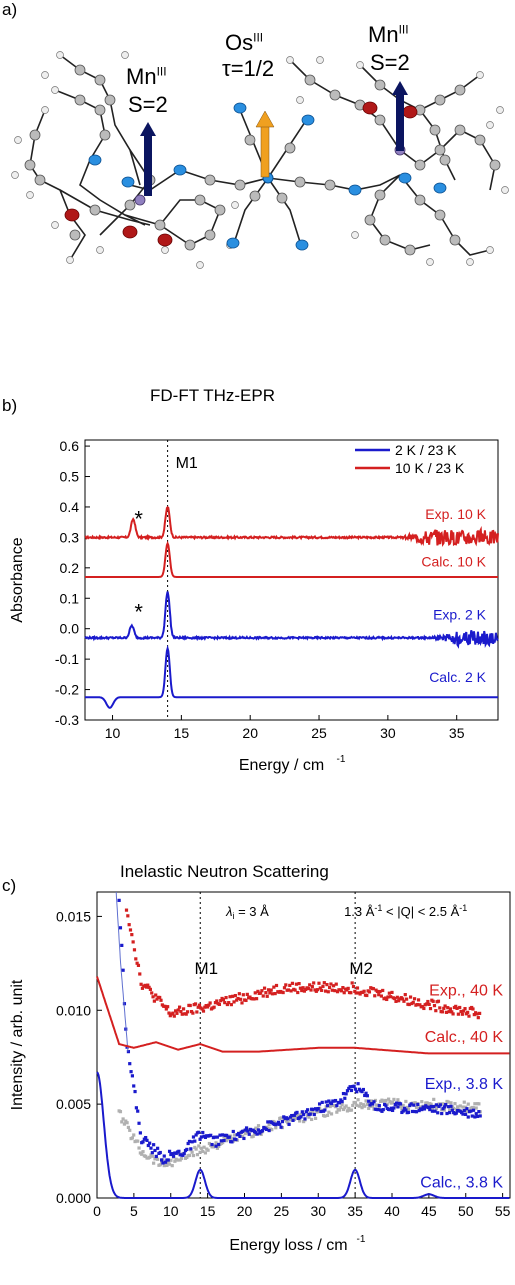 This screenshot has width=515, height=1285. What do you see at coordinates (400, 116) in the screenshot?
I see `mn-right-spin-arrow-icon` at bounding box center [400, 116].